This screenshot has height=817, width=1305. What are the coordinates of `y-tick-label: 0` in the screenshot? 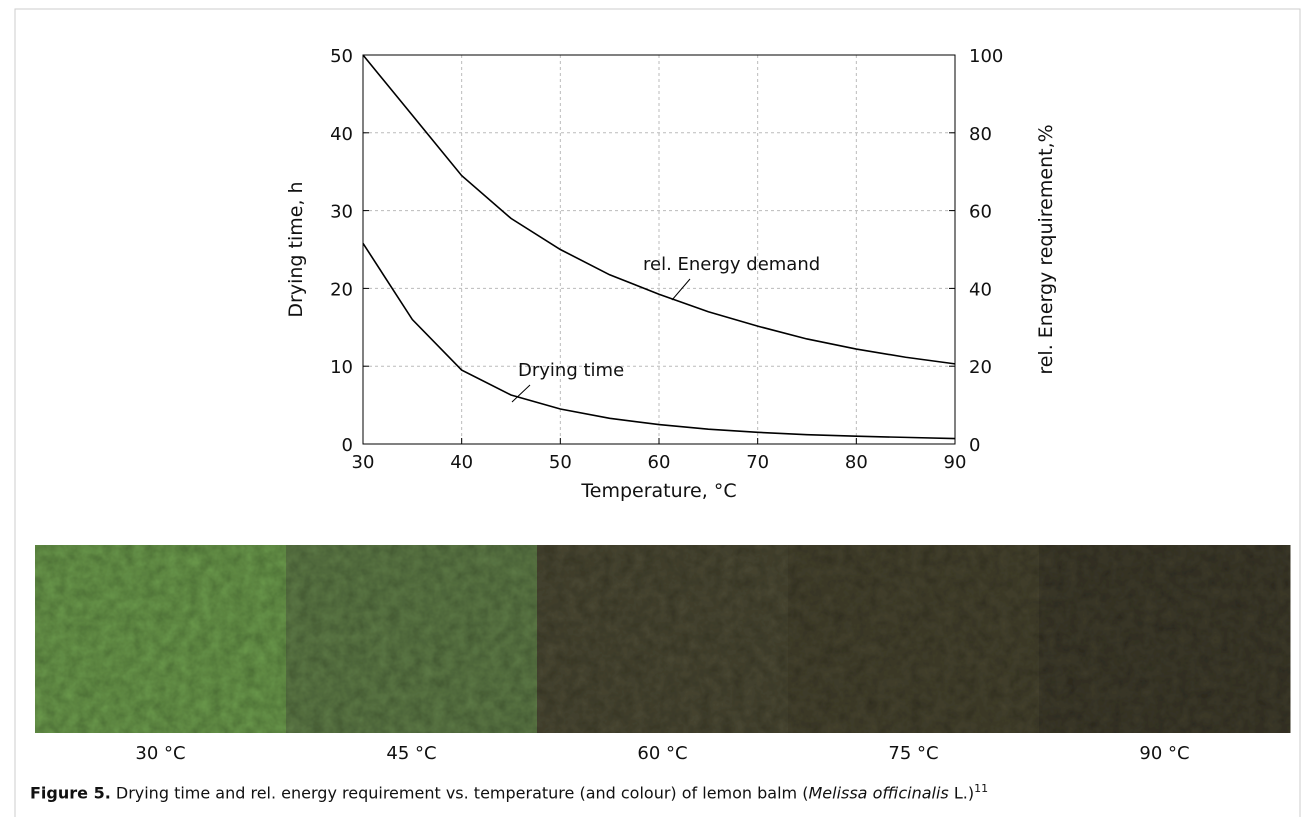 It's located at (347, 445).